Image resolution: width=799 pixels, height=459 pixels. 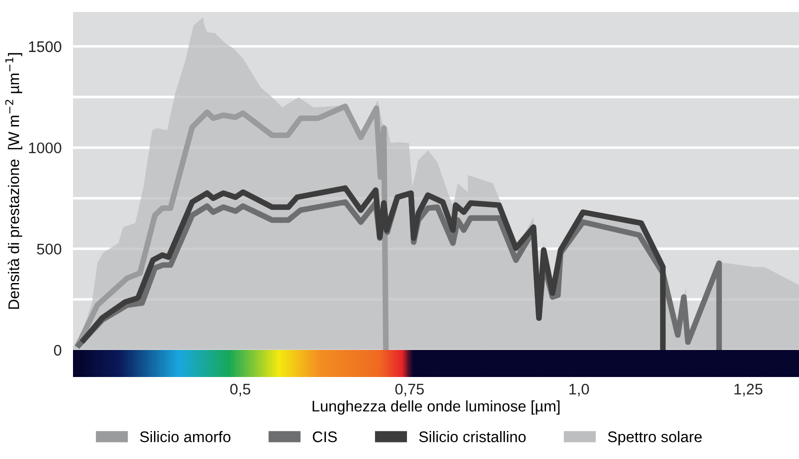 What do you see at coordinates (436, 407) in the screenshot?
I see `x-axis-title: Lunghezza delle onde luminose [µm]` at bounding box center [436, 407].